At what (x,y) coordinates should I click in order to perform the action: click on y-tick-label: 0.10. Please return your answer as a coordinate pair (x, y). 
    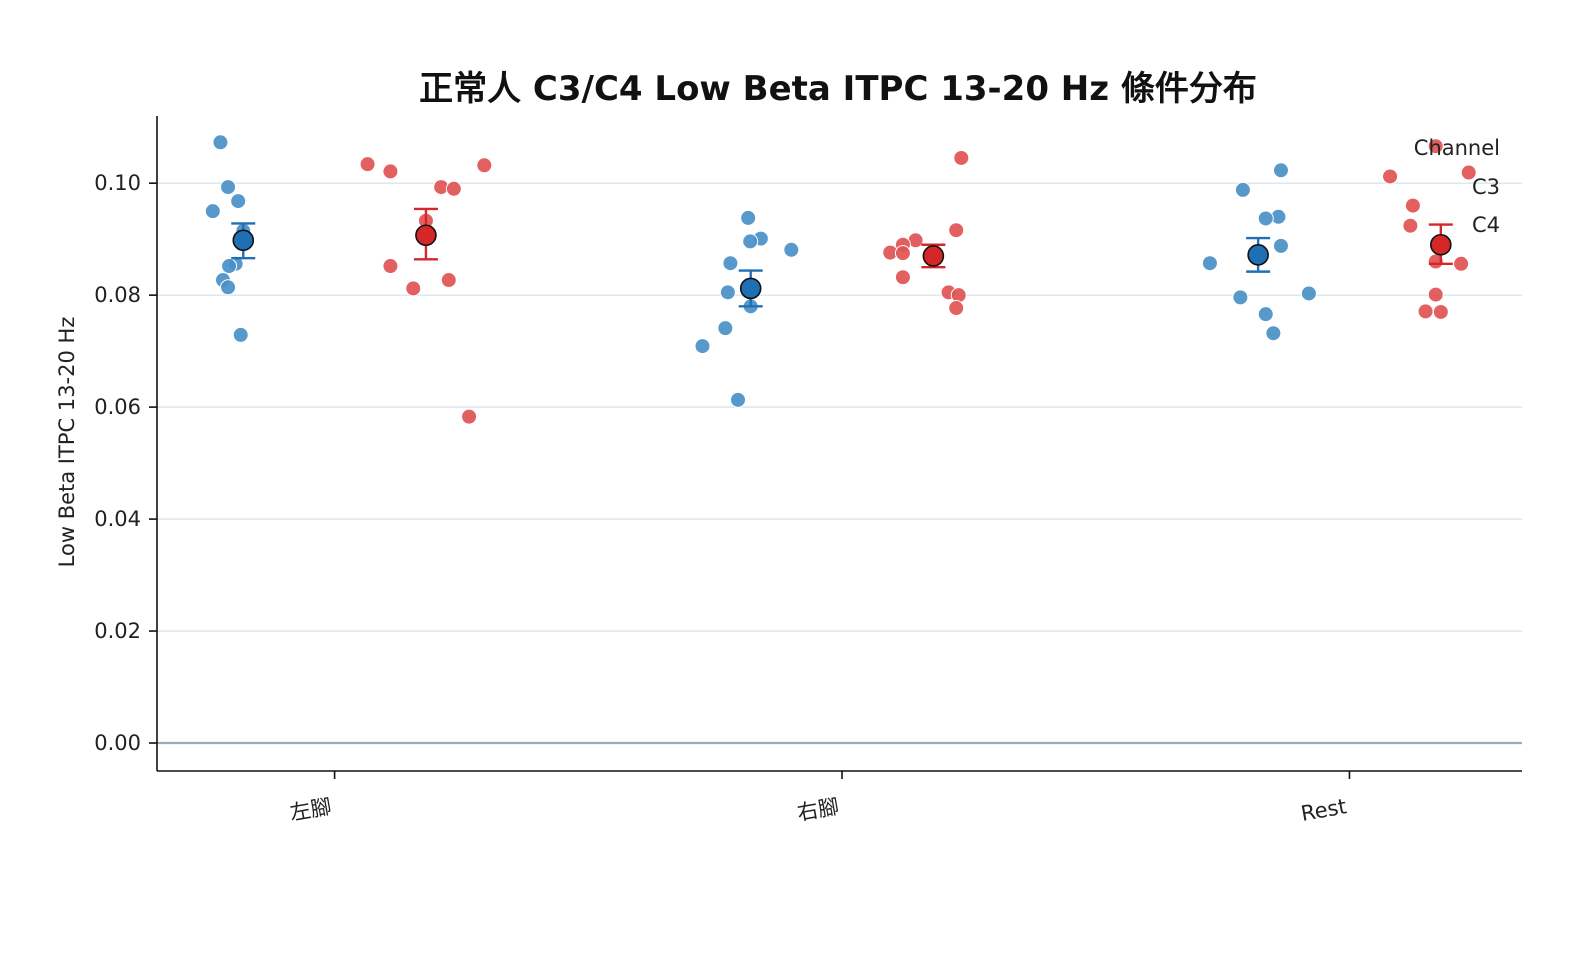
    Looking at the image, I should click on (117, 183).